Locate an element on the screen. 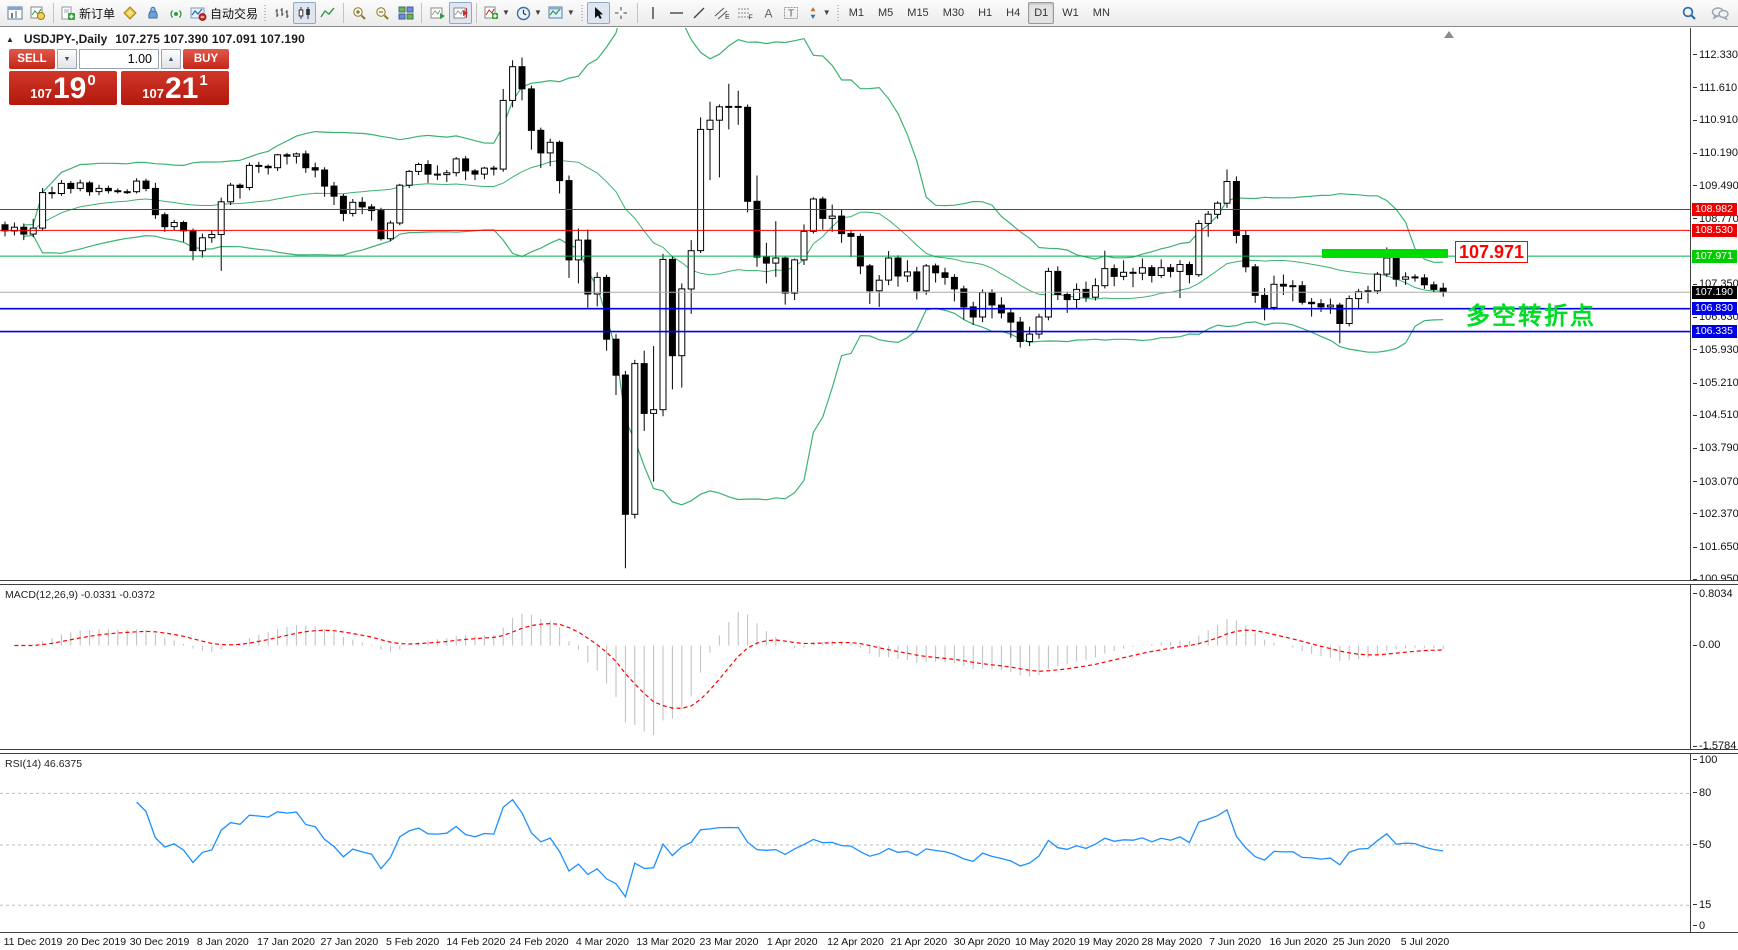 Image resolution: width=1738 pixels, height=950 pixels. date-label: 12 Apr 2020 is located at coordinates (855, 942).